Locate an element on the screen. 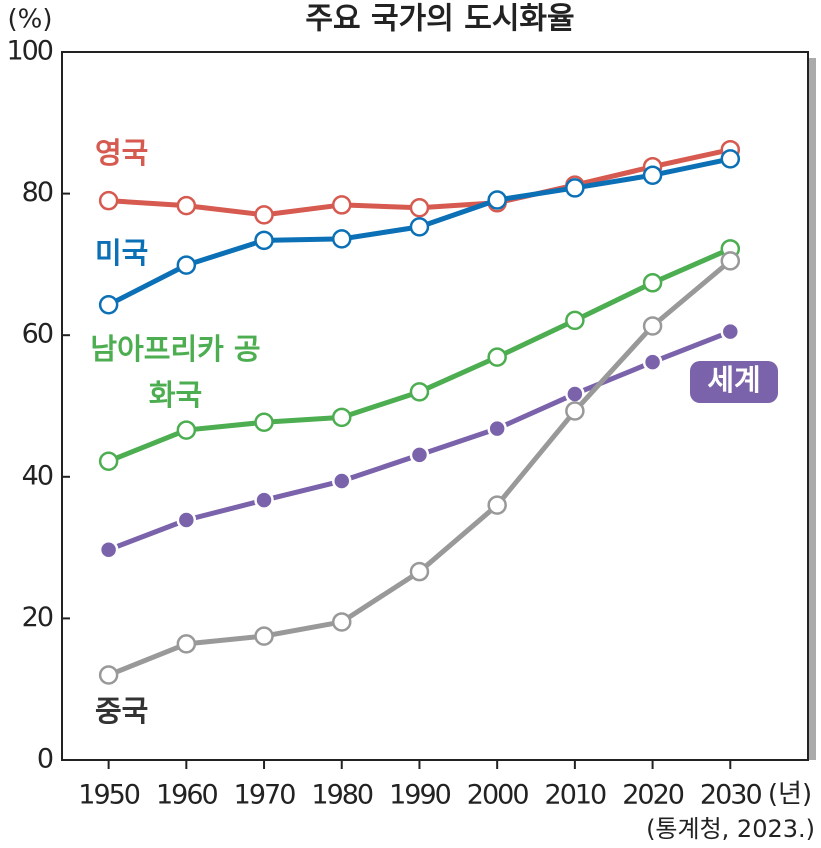 This screenshot has height=848, width=821. x-tick-label: 2010 is located at coordinates (576, 795).